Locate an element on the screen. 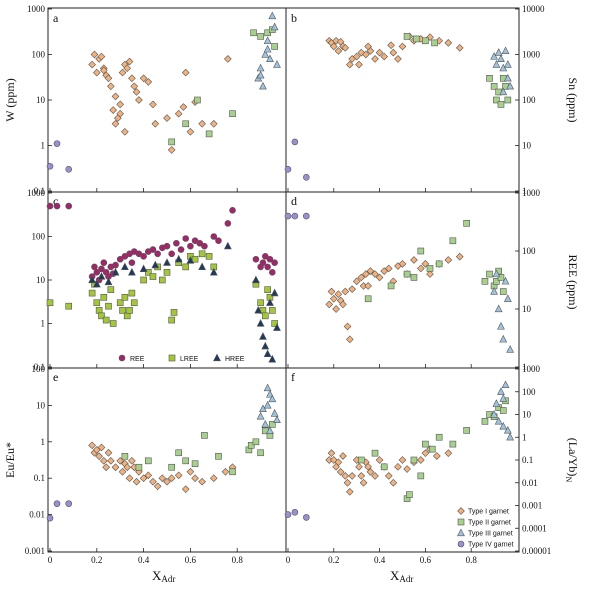 This screenshot has height=592, width=593. ytick-label-c: 0.1 is located at coordinates (39, 367).